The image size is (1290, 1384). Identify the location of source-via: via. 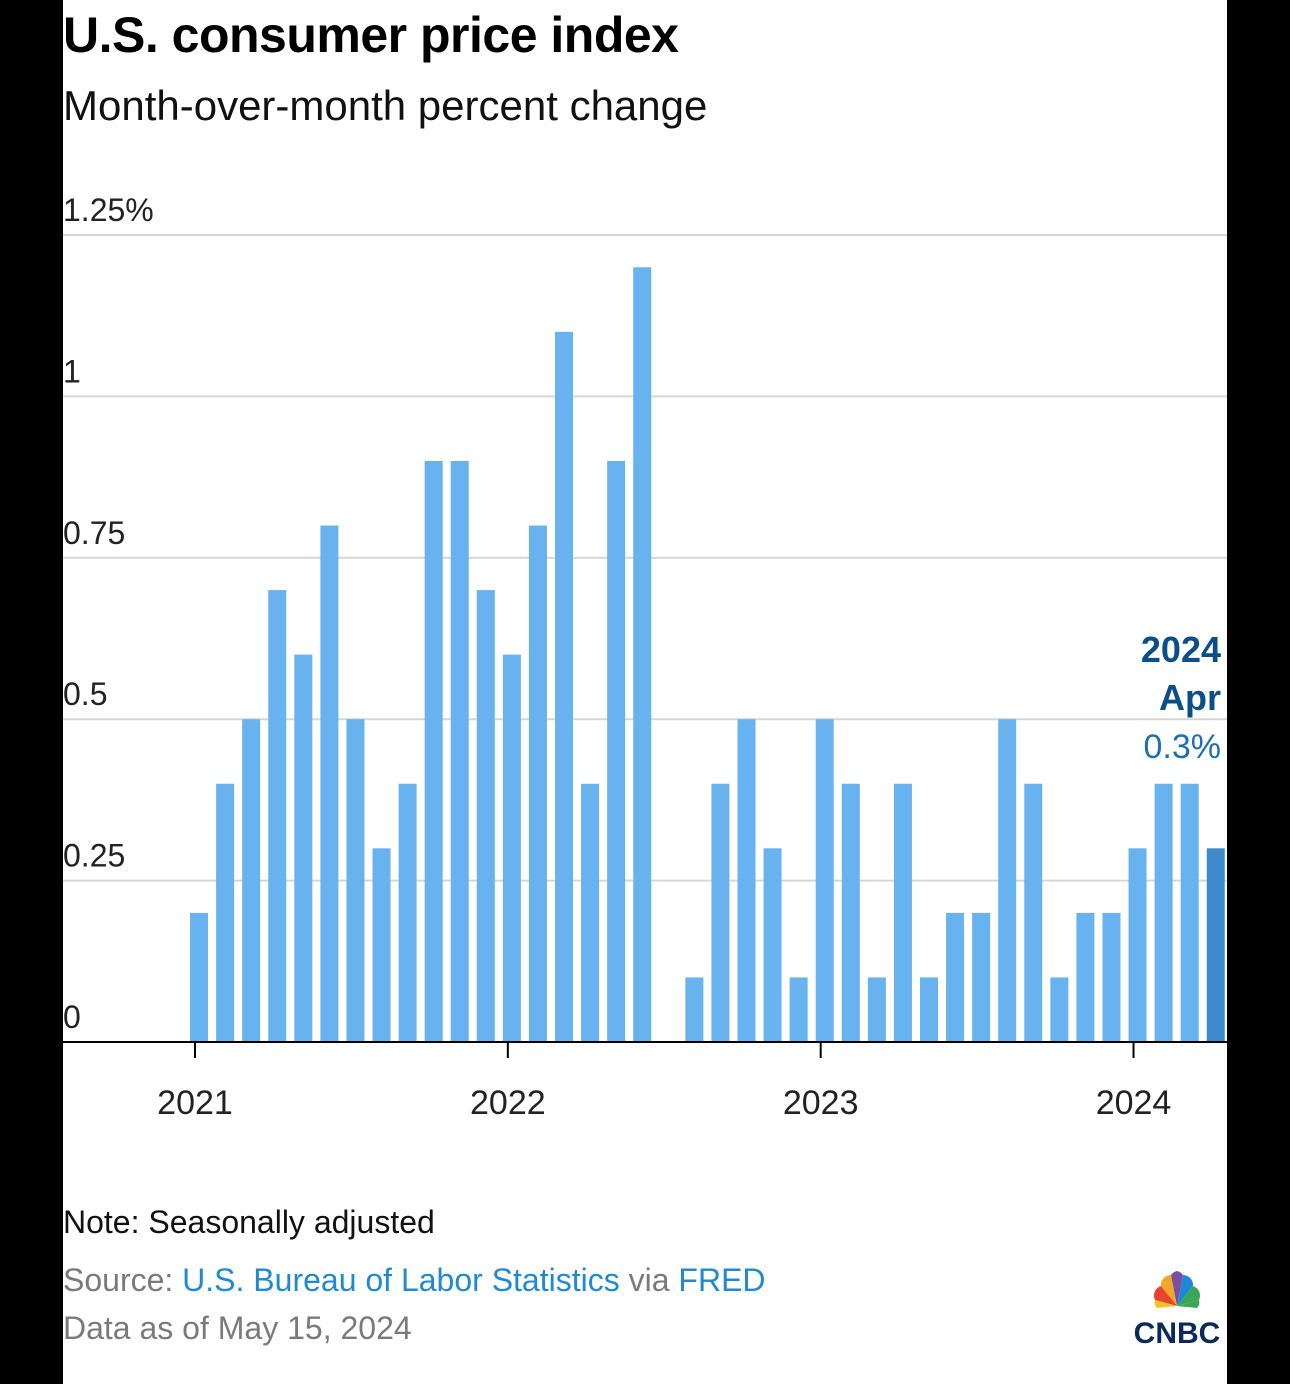
(649, 1280).